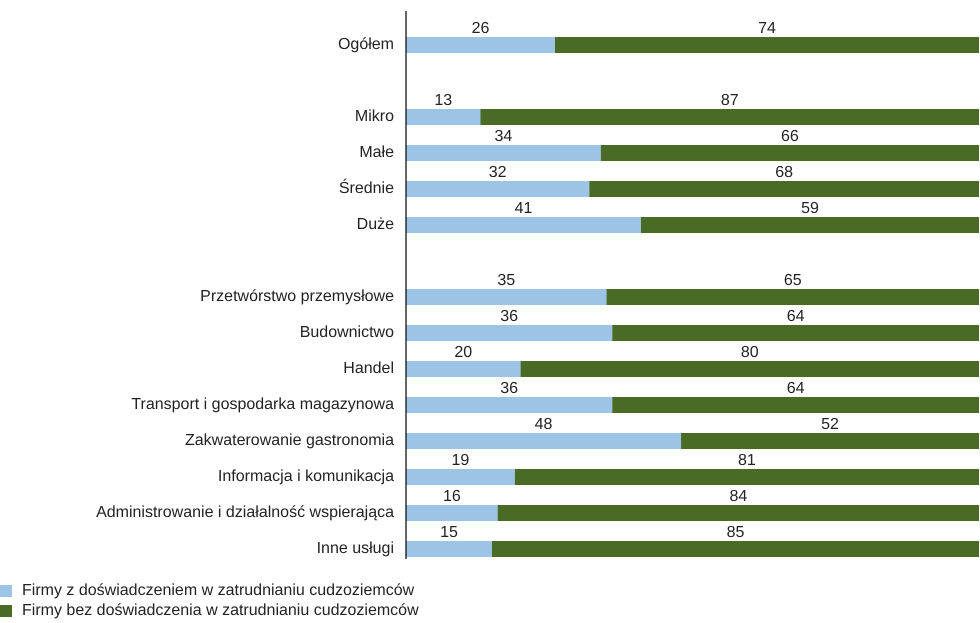  What do you see at coordinates (376, 153) in the screenshot?
I see `y-tick-label: Małe` at bounding box center [376, 153].